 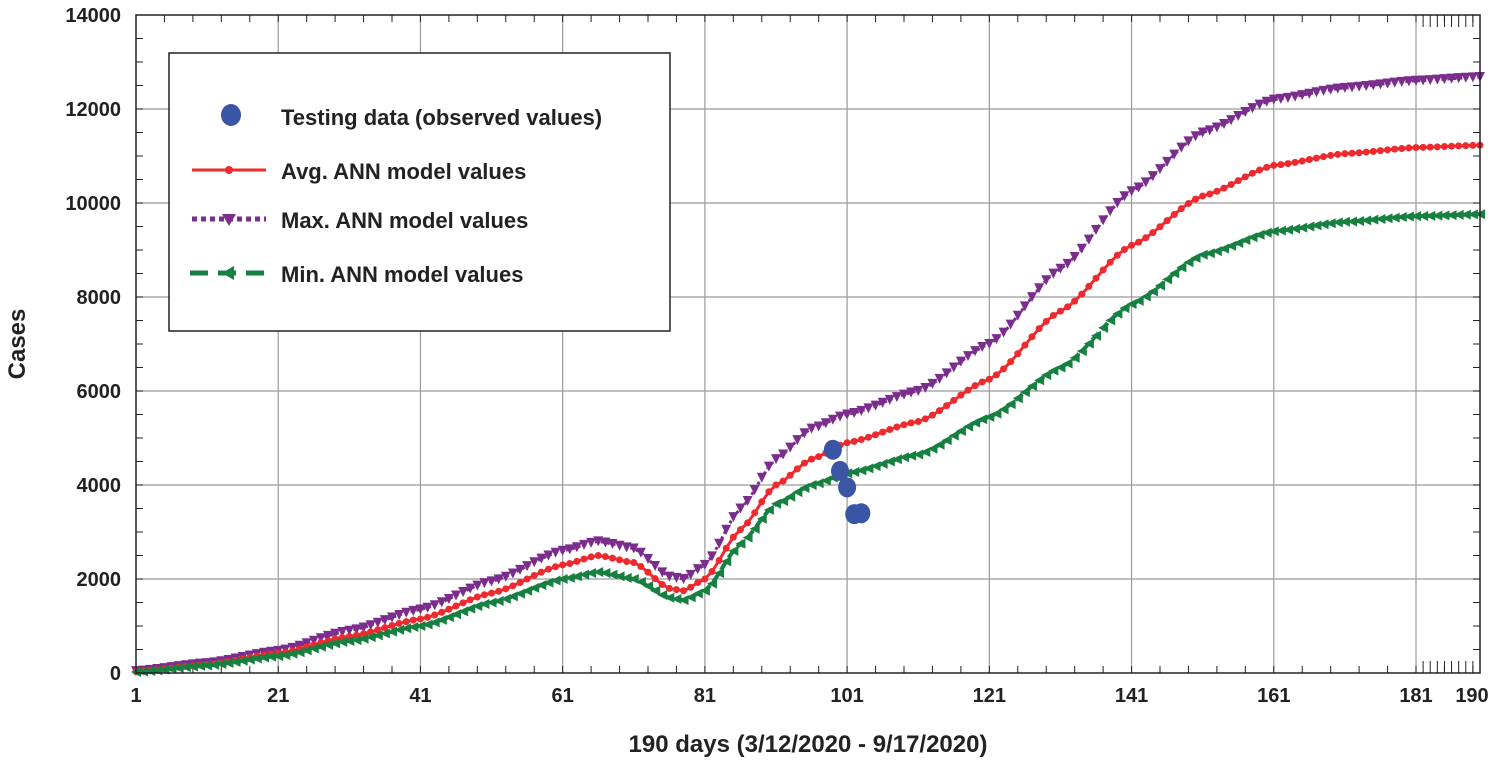 What do you see at coordinates (809, 696) in the screenshot?
I see `x-tick-labels: 1 21 41 61 81 101 121 141 161 181 190` at bounding box center [809, 696].